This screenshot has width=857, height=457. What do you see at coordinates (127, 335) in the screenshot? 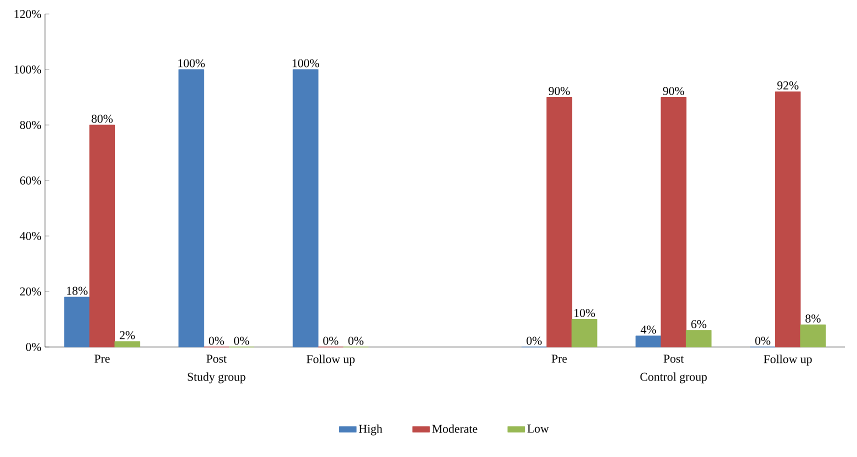
I see `data-label: 2%` at bounding box center [127, 335].